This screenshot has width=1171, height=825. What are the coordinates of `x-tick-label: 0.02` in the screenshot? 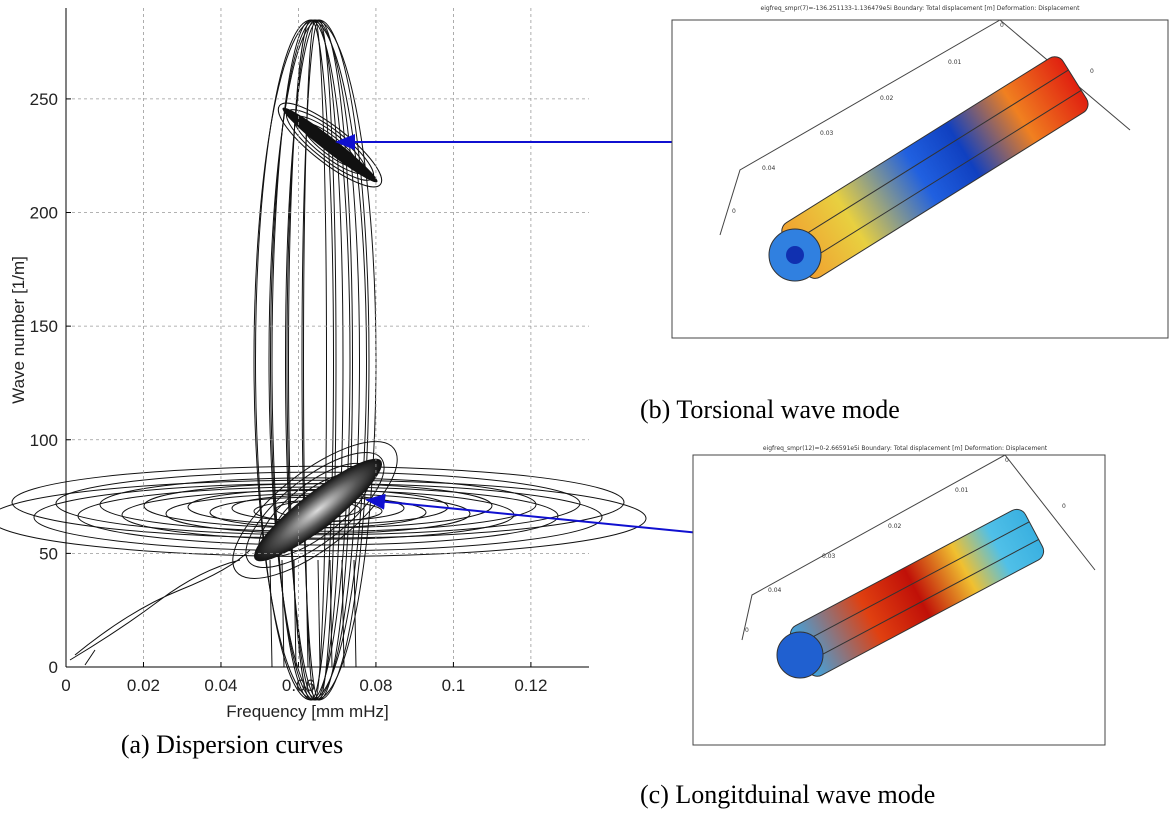 It's located at (143, 685).